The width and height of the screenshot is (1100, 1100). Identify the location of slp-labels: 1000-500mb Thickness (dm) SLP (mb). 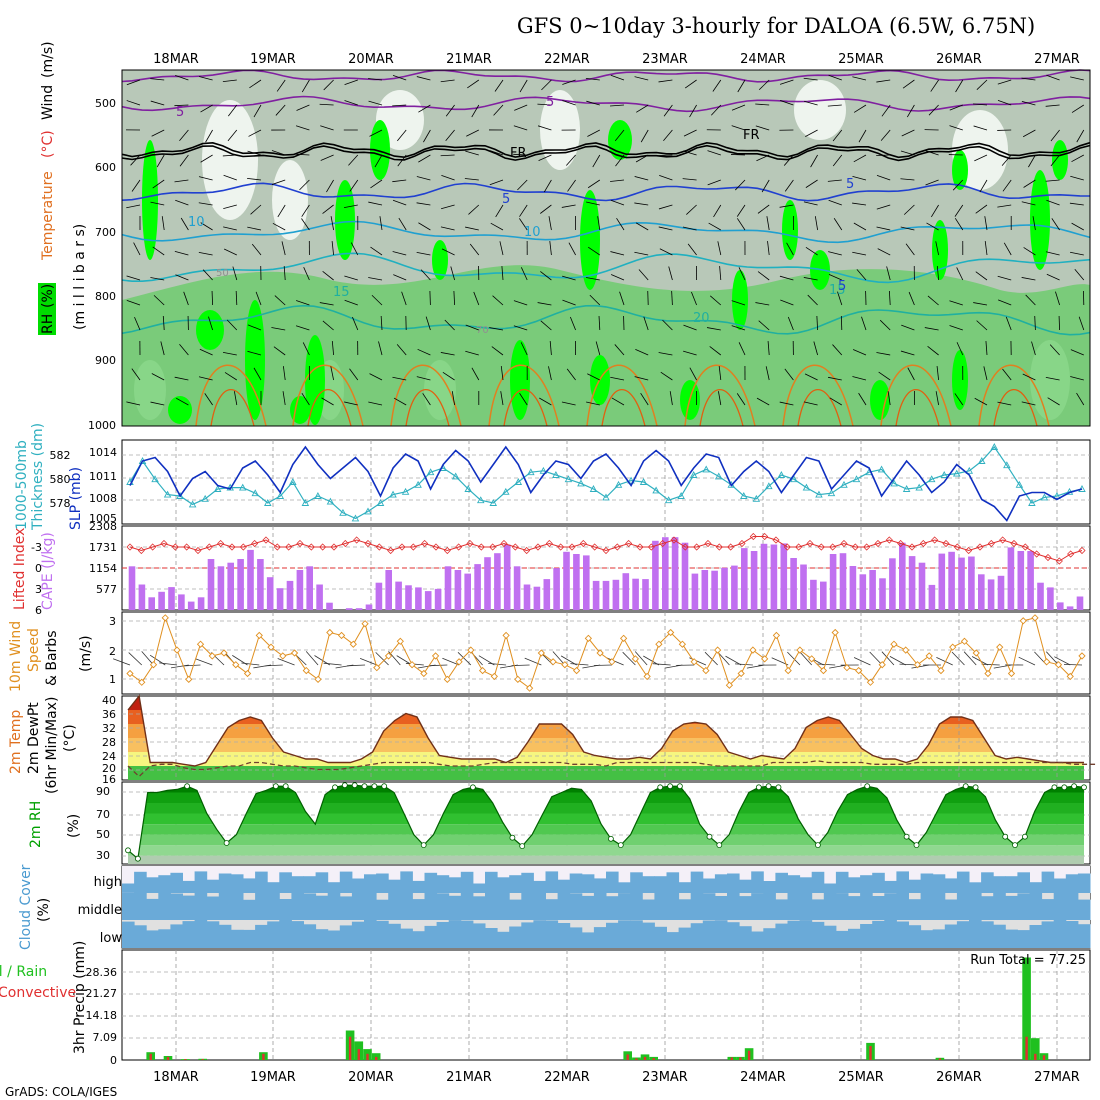
(49, 477).